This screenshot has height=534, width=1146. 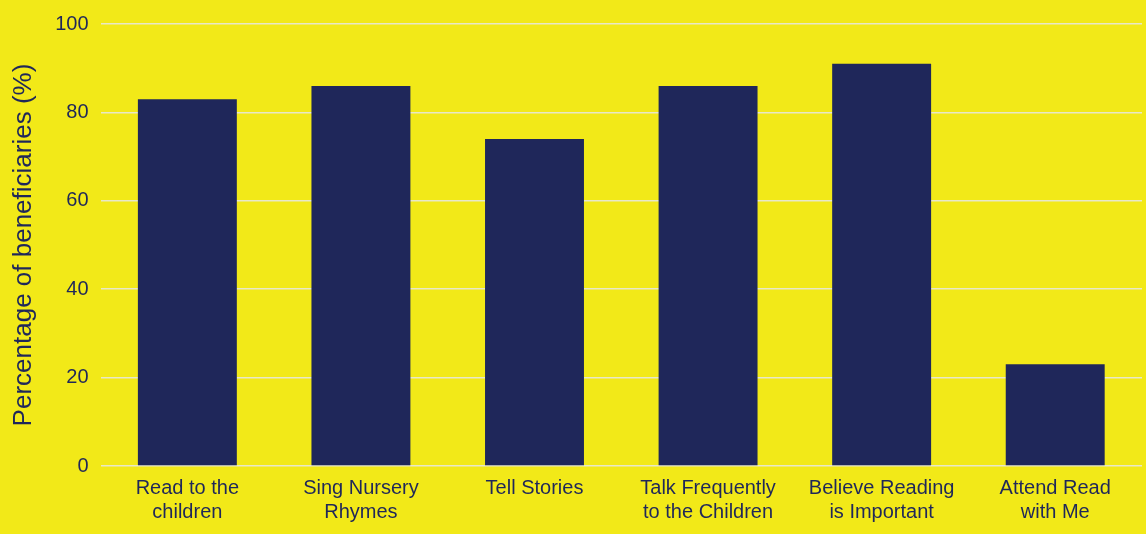 I want to click on x-tick-label: Read to the children, so click(x=187, y=498).